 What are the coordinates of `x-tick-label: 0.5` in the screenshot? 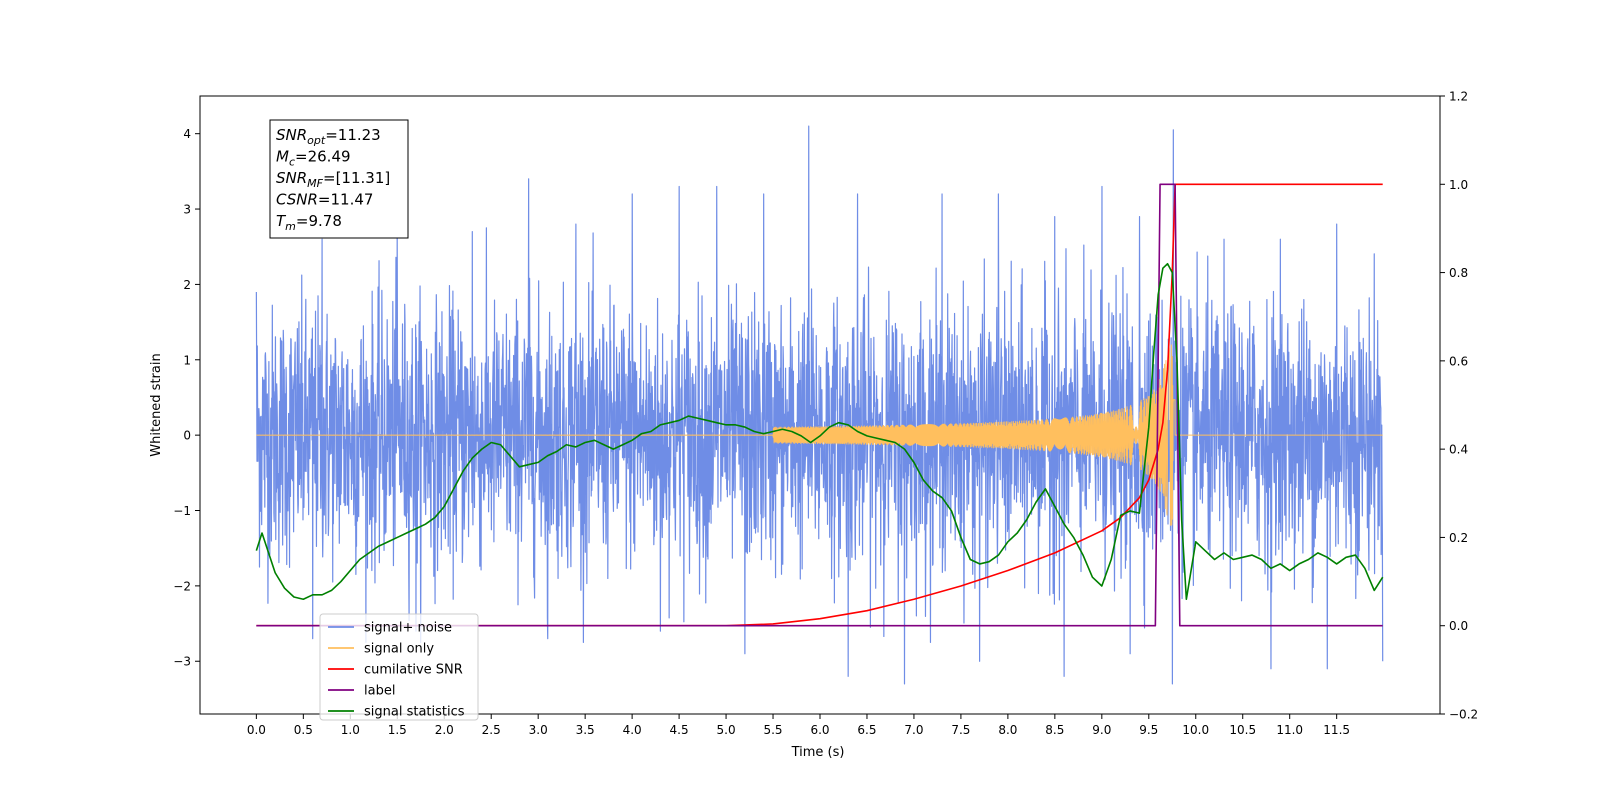 It's located at (303, 730).